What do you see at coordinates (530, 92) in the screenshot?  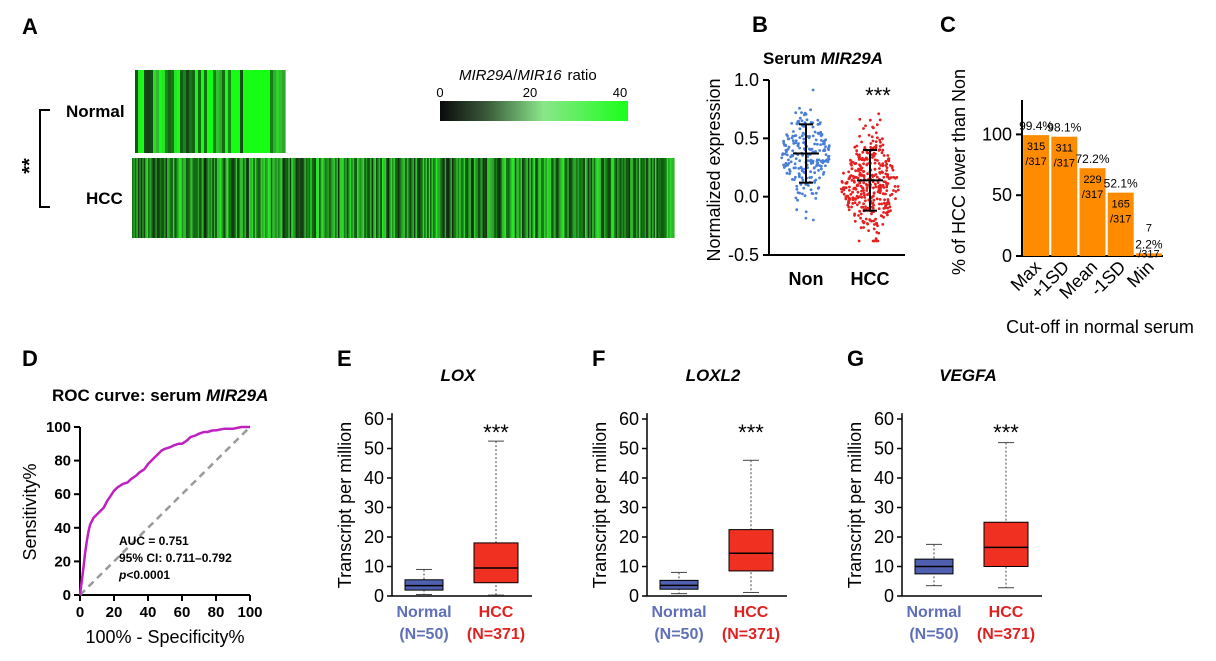 I see `colorbar-tick-20: 20` at bounding box center [530, 92].